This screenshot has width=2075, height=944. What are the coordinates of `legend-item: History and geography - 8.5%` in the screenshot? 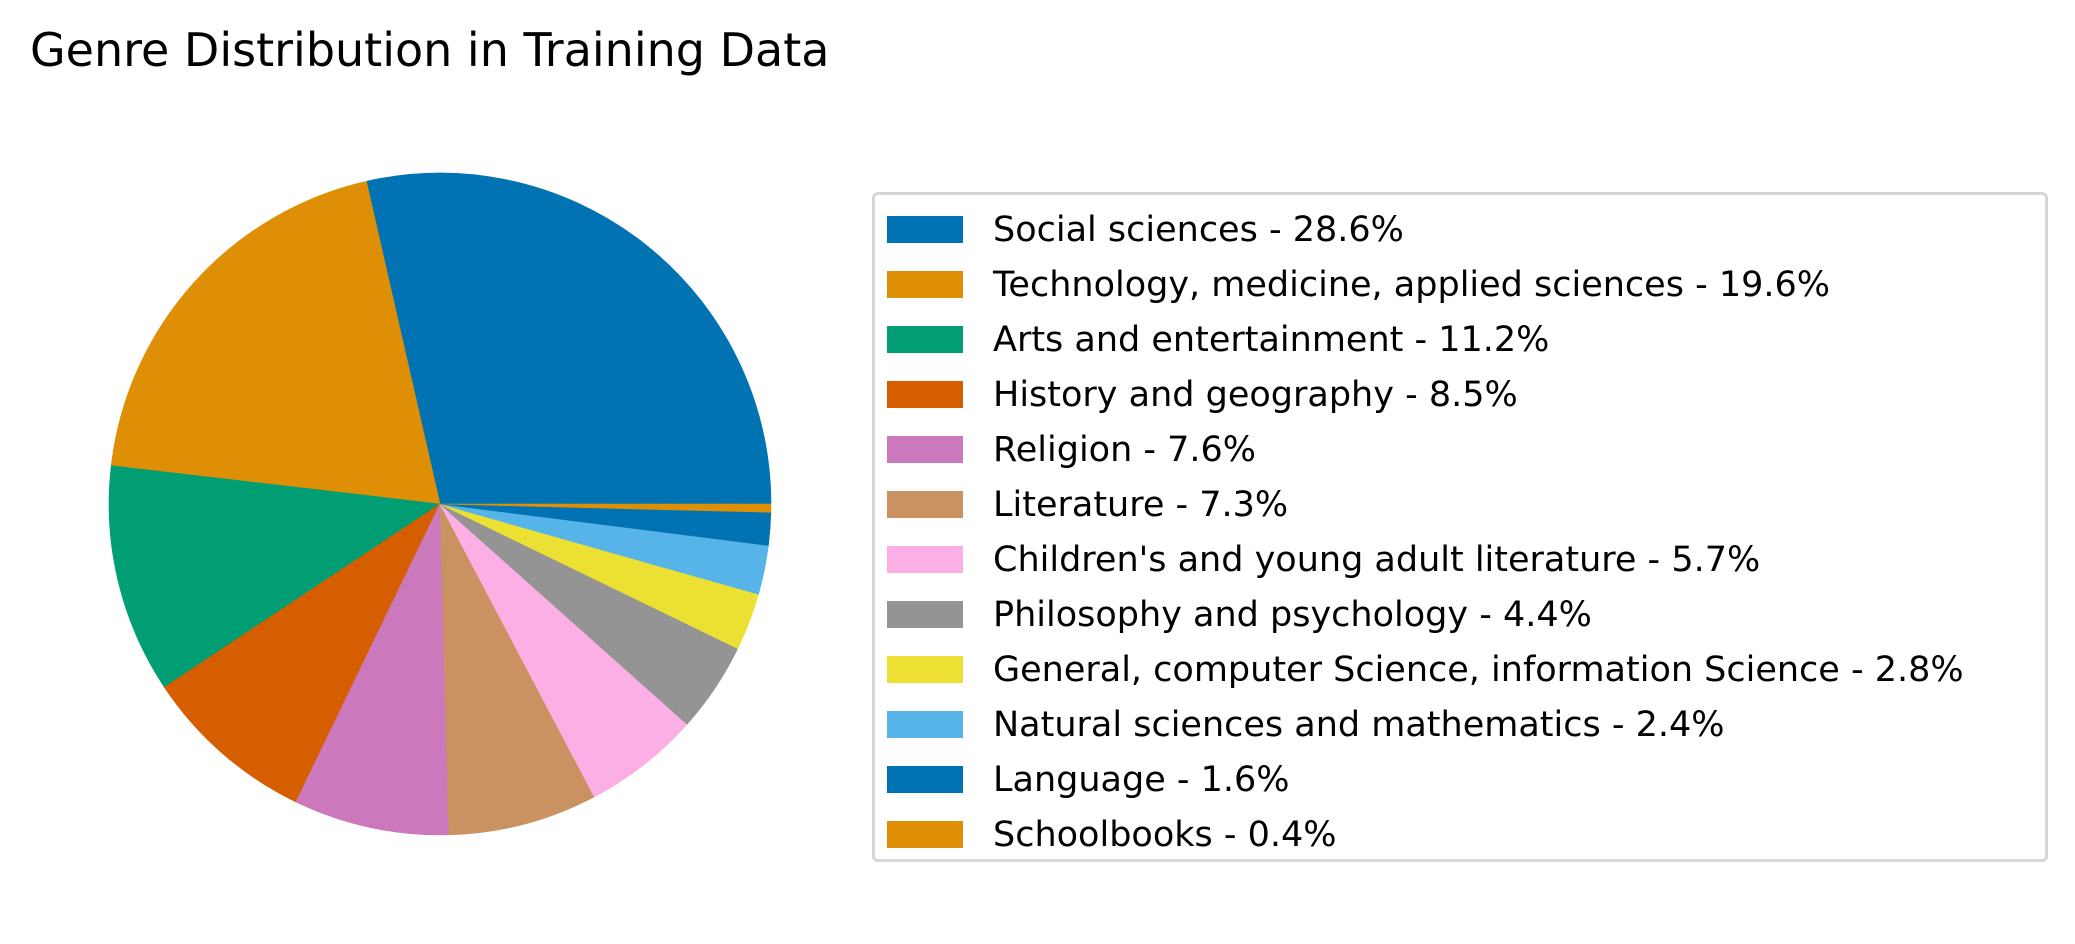 It's located at (1462, 395).